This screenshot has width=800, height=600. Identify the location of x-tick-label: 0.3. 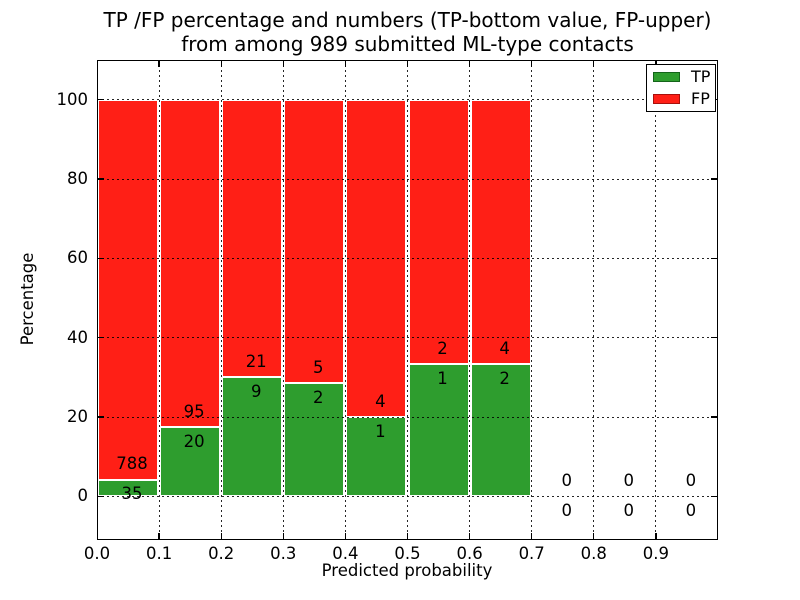
(283, 553).